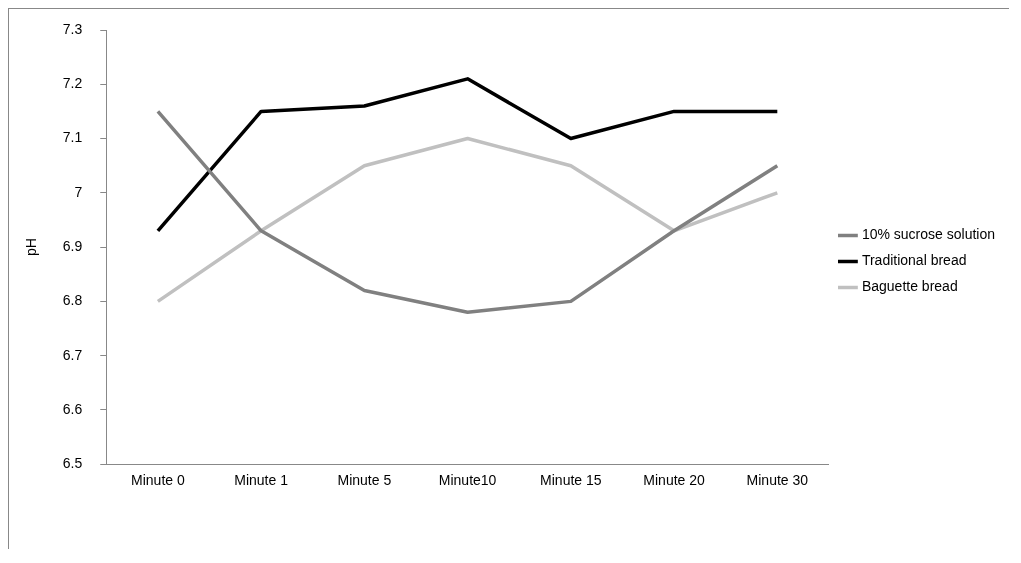 The height and width of the screenshot is (563, 1021). I want to click on y-tick-label: 7.3, so click(72, 28).